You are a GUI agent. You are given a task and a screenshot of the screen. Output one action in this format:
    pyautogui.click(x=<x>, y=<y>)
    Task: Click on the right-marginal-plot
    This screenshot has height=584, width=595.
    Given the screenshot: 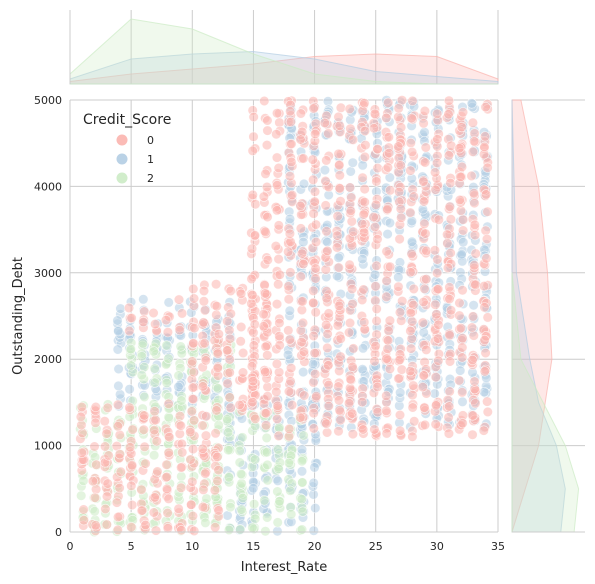 What is the action you would take?
    pyautogui.click(x=548, y=316)
    